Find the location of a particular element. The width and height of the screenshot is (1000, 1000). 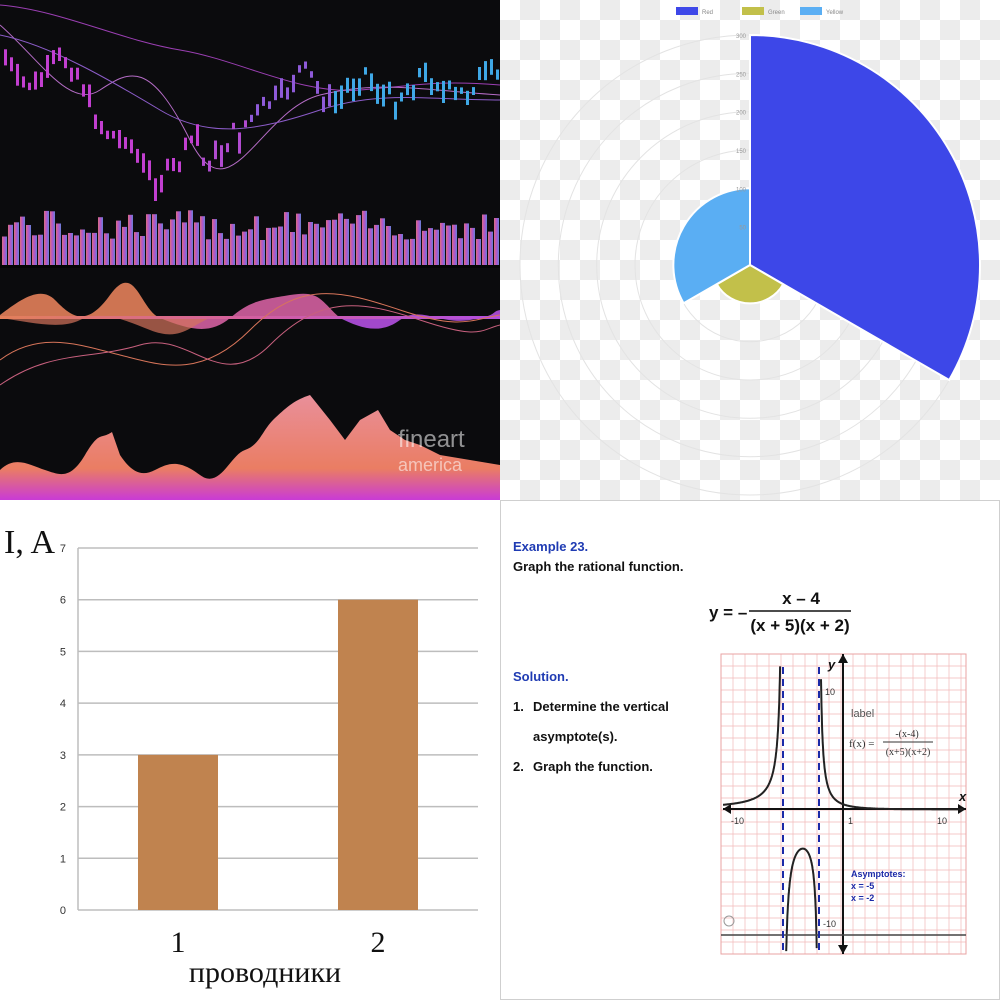

bar is located at coordinates (178, 832).